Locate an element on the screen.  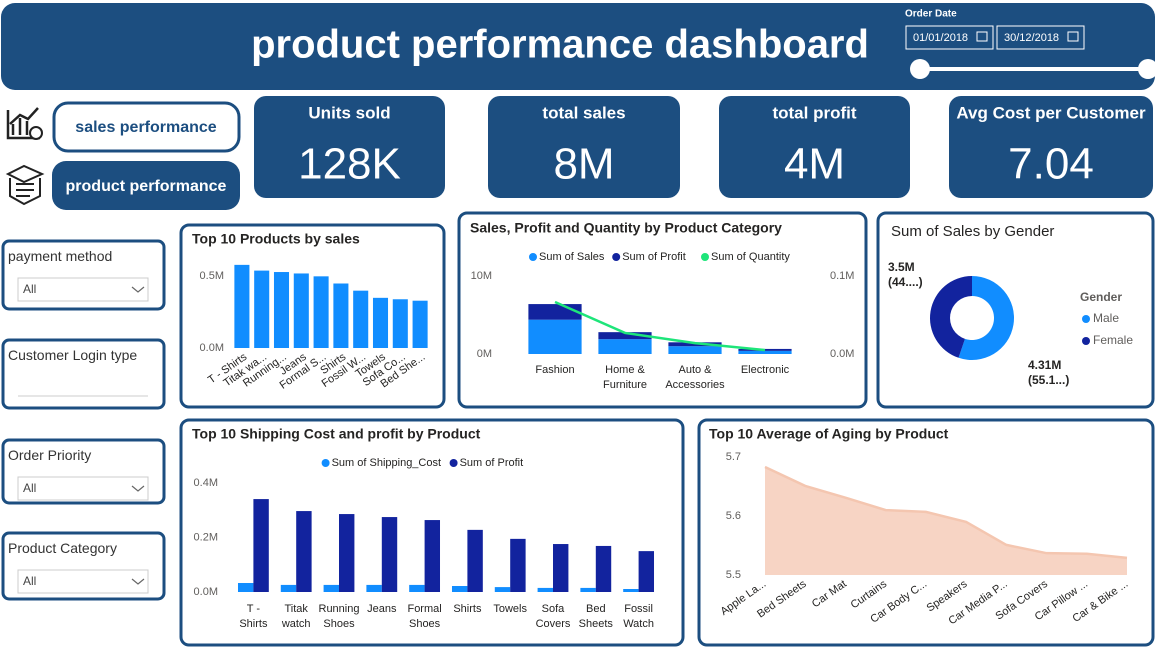
data-label-box: 4.31M (55.1...) is located at coordinates (1049, 372).